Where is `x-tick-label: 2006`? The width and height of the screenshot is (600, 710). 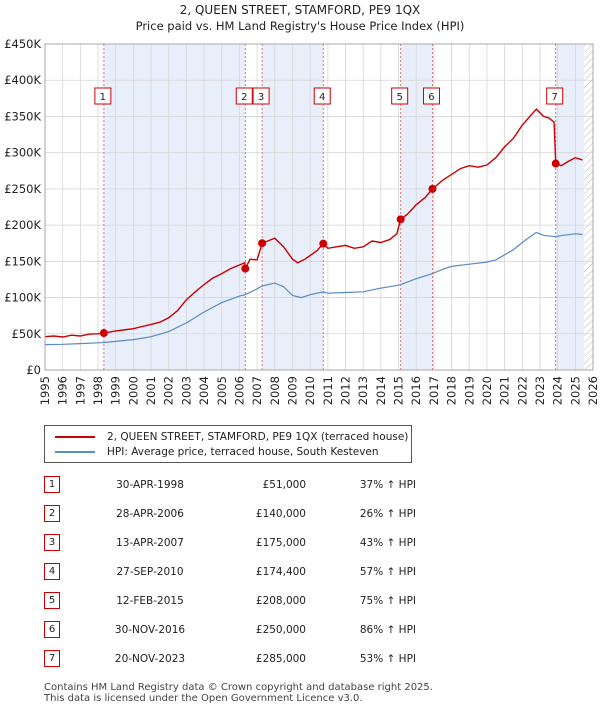
x-tick-label: 2006 is located at coordinates (239, 390).